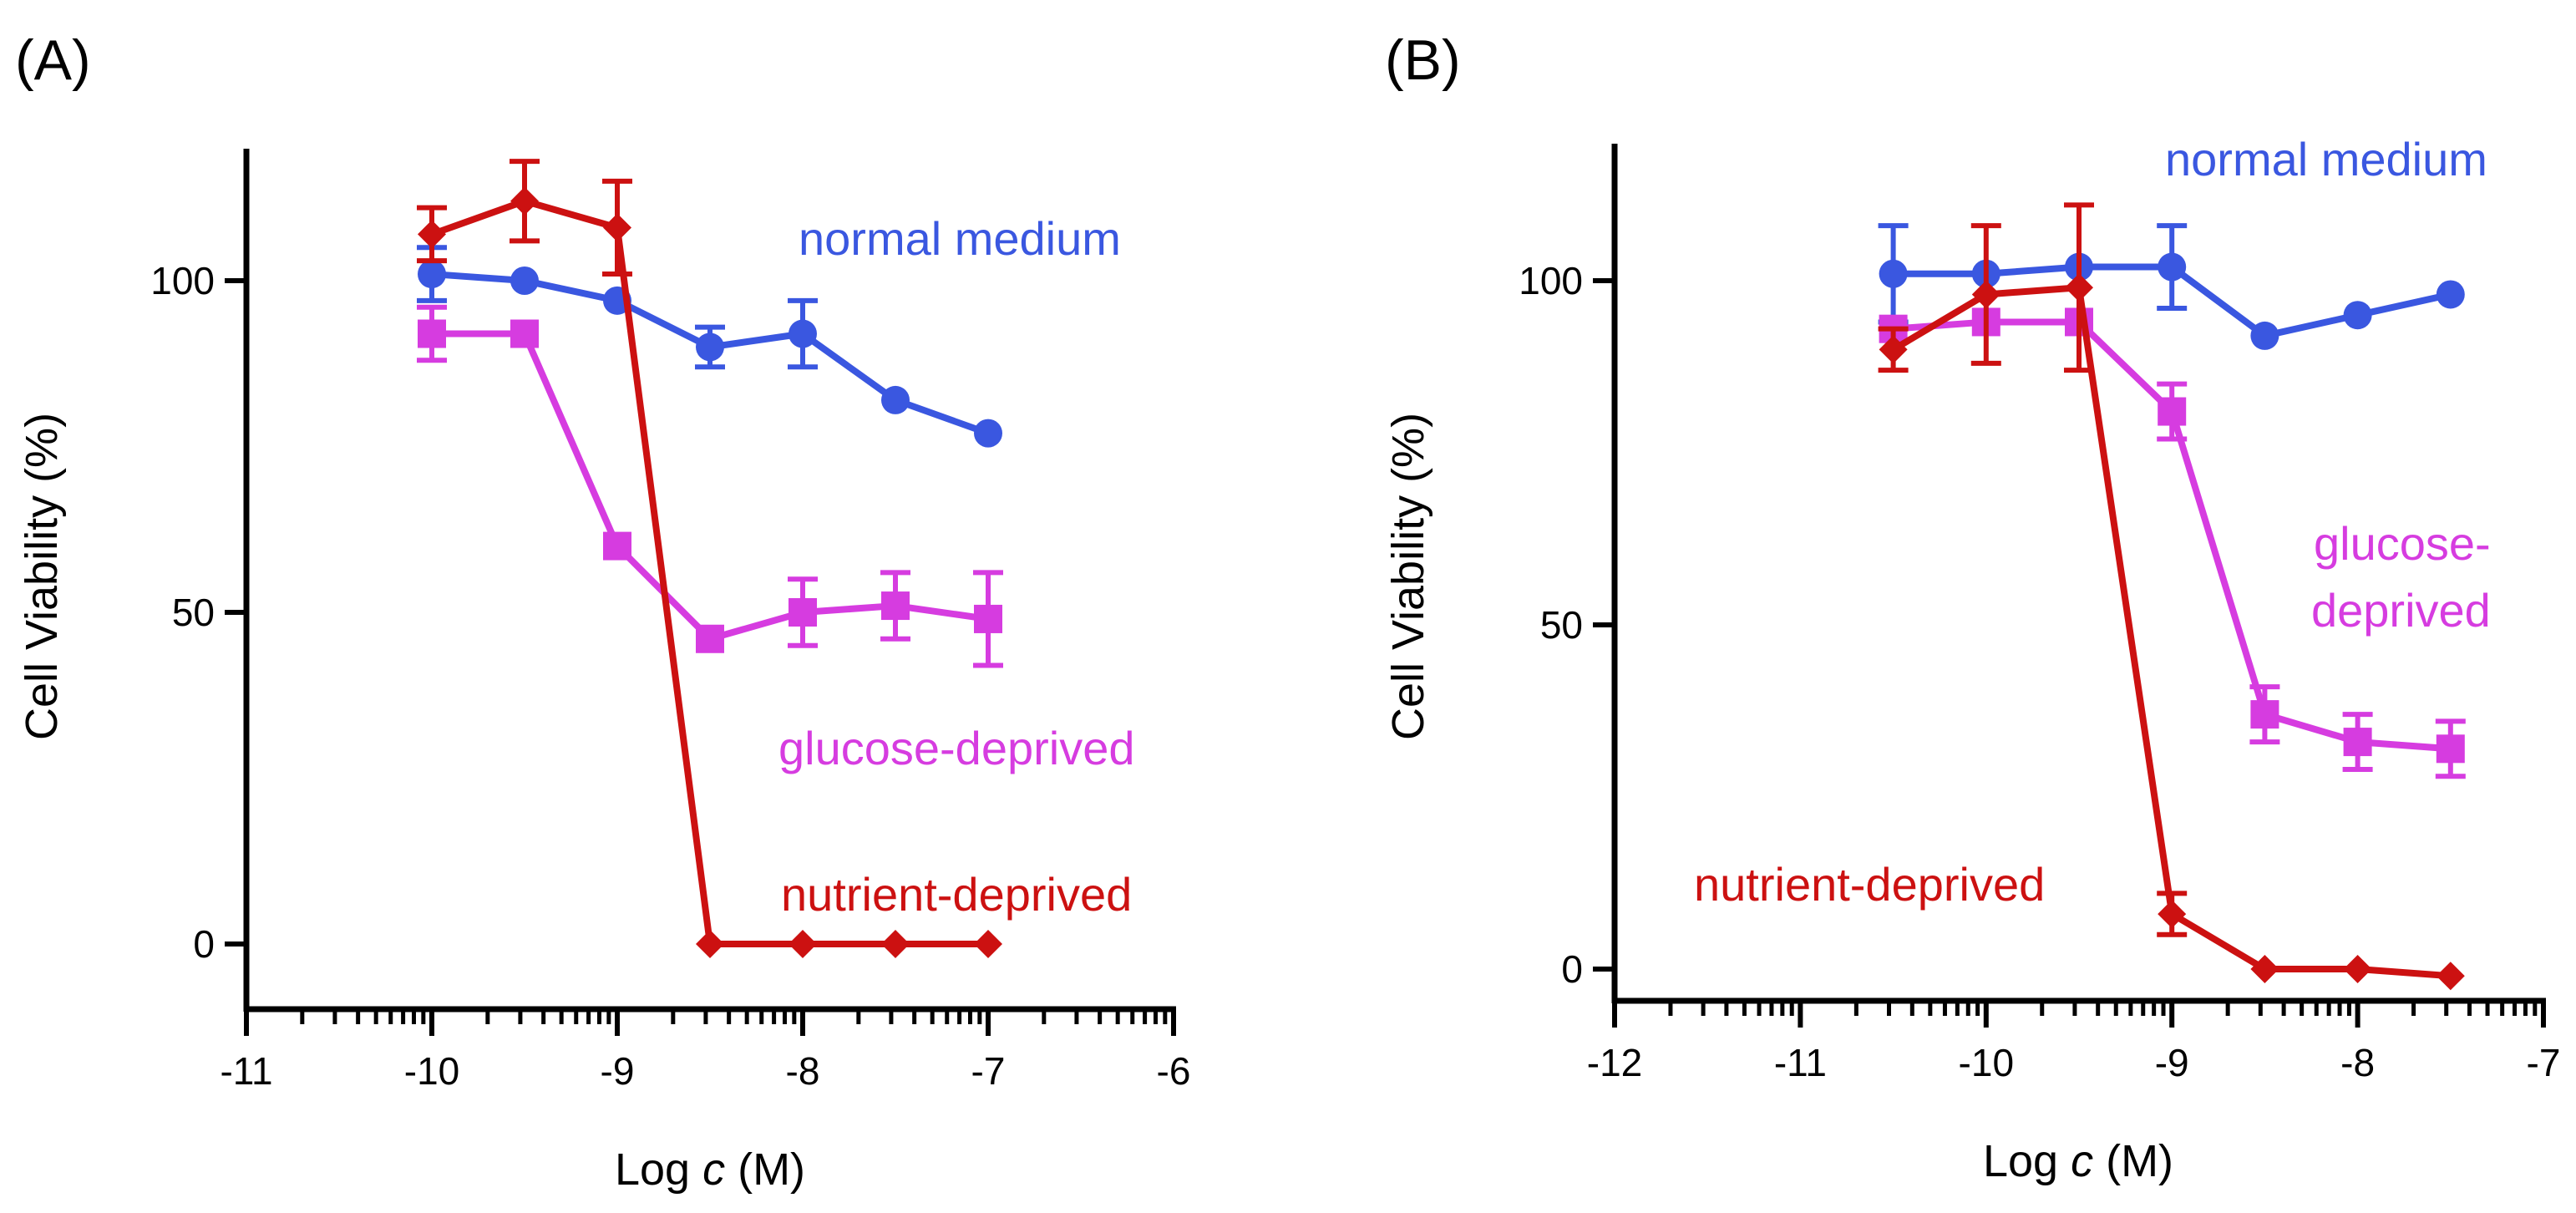  I want to click on panel-label: (B), so click(1423, 60).